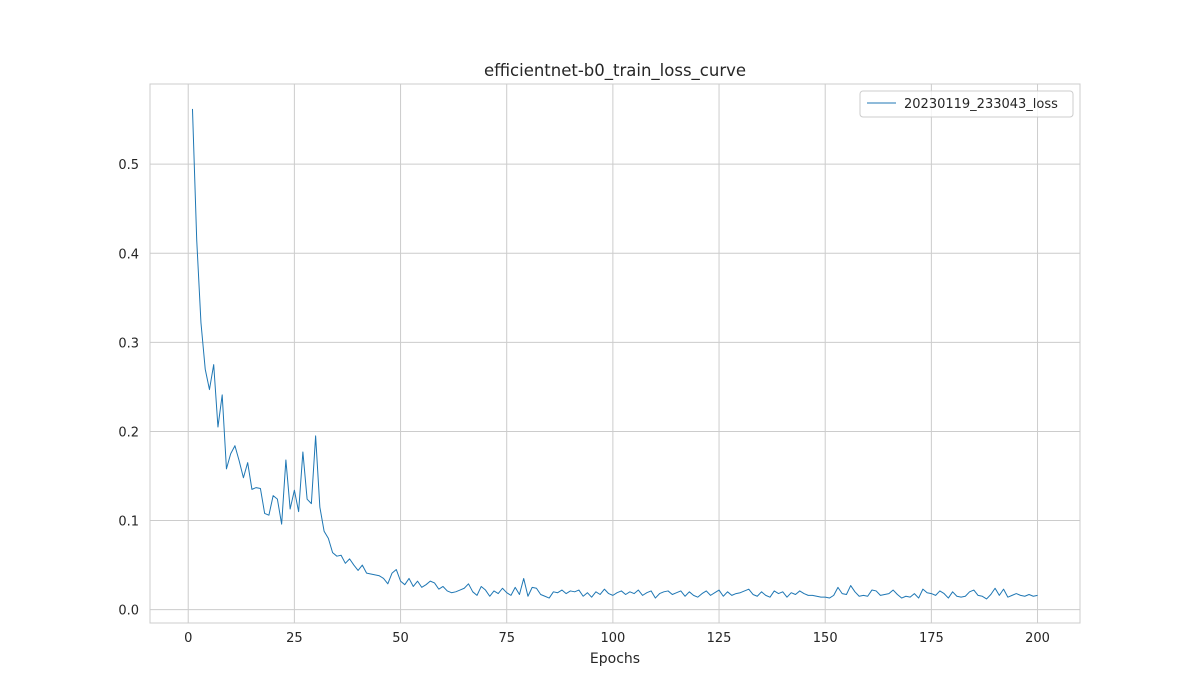 This screenshot has height=700, width=1200. I want to click on y-tick-label: 0.1, so click(128, 522).